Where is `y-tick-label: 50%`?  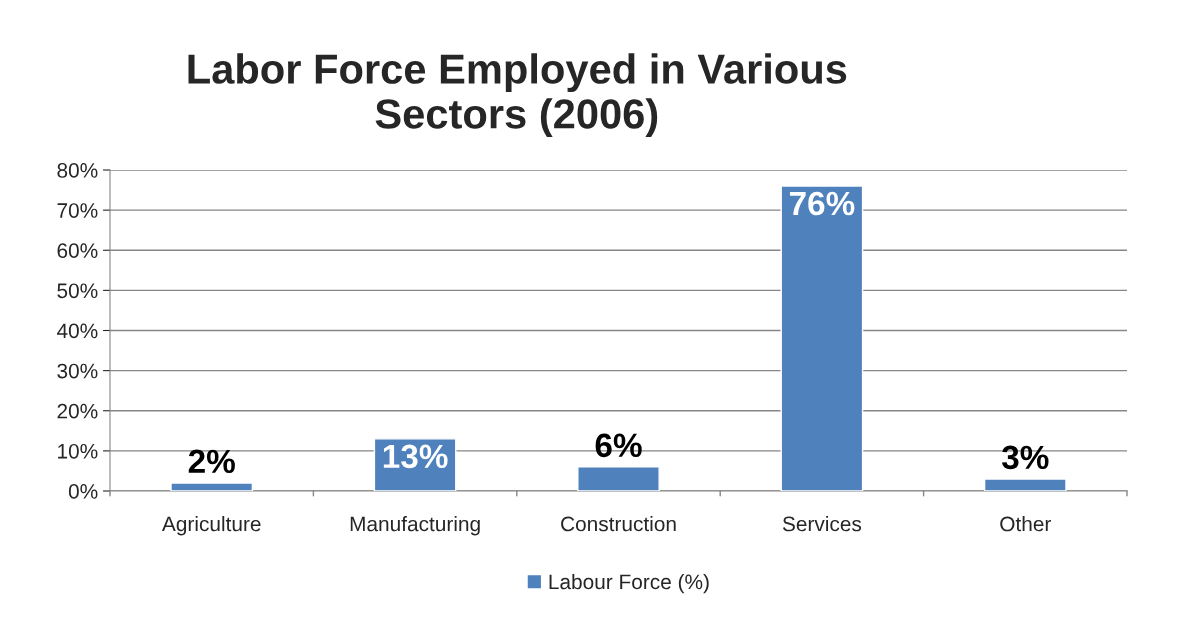 y-tick-label: 50% is located at coordinates (77, 291).